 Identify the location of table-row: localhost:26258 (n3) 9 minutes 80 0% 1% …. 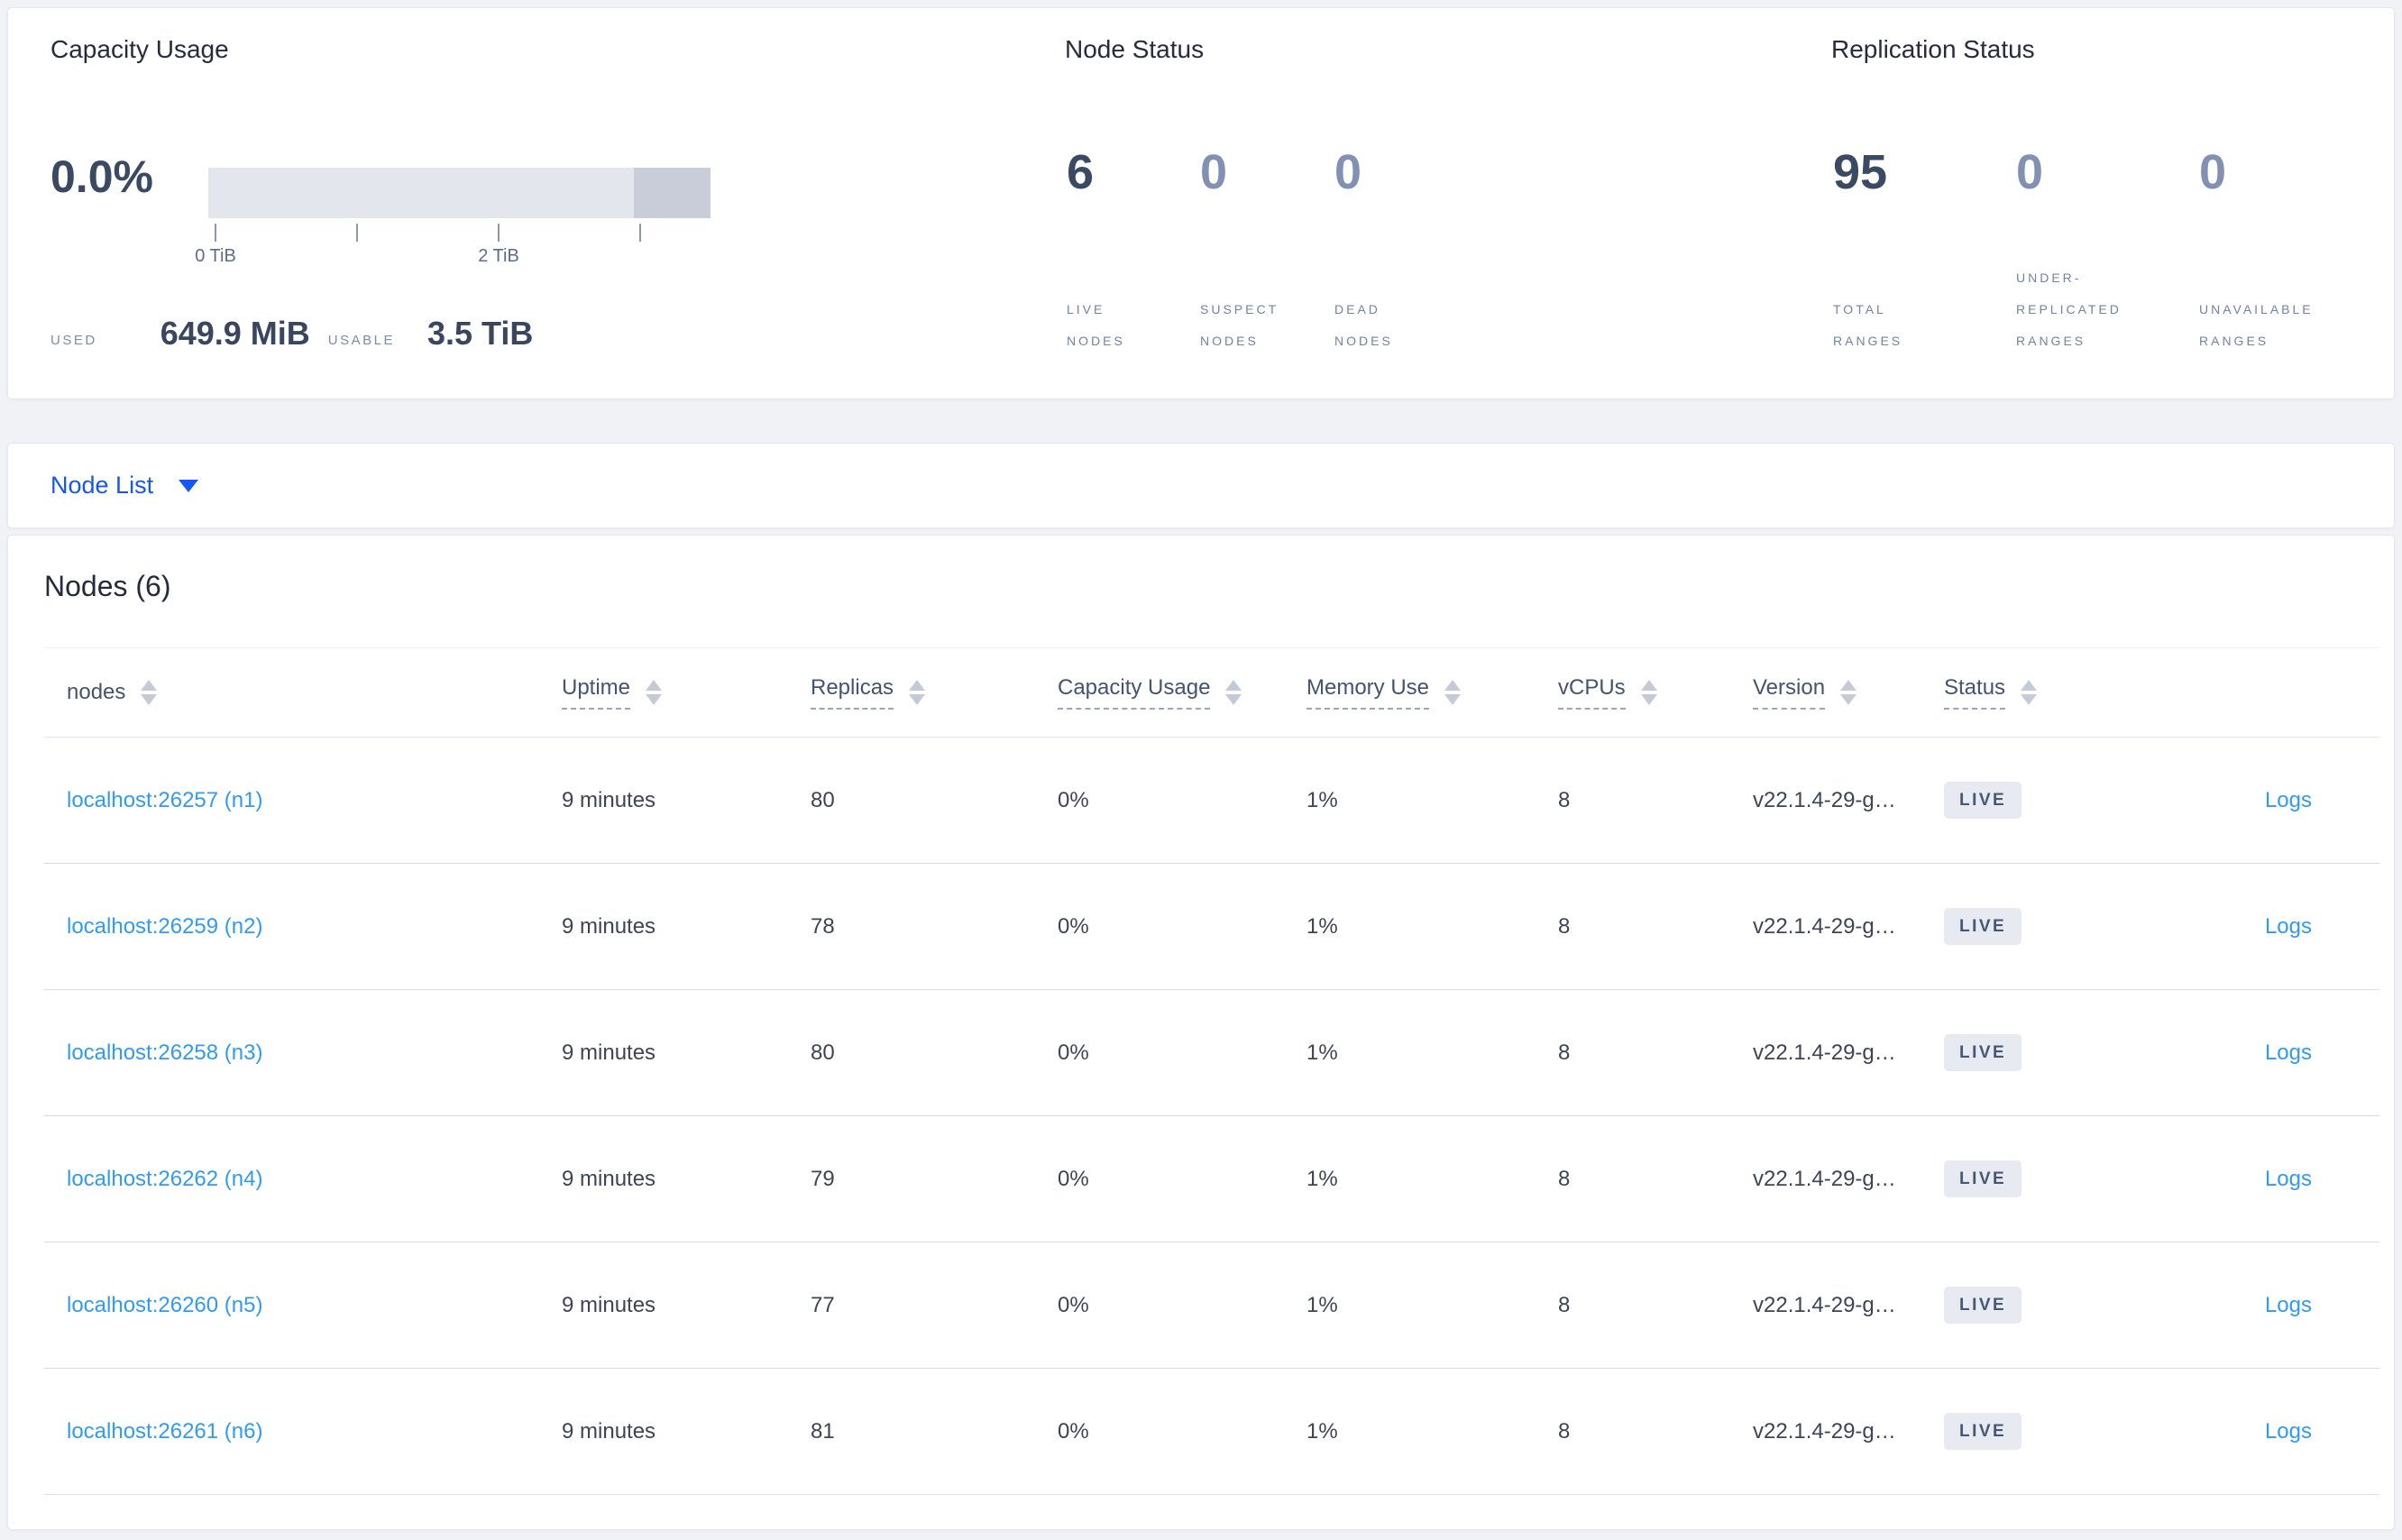
(1211, 1053).